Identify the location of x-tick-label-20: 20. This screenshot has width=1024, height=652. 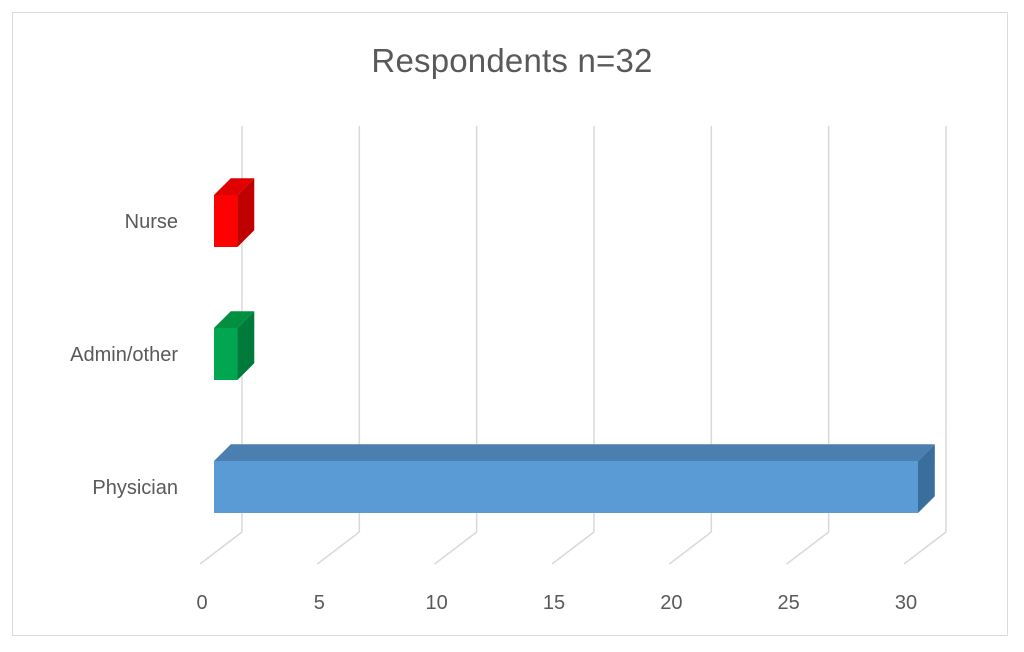
(671, 603).